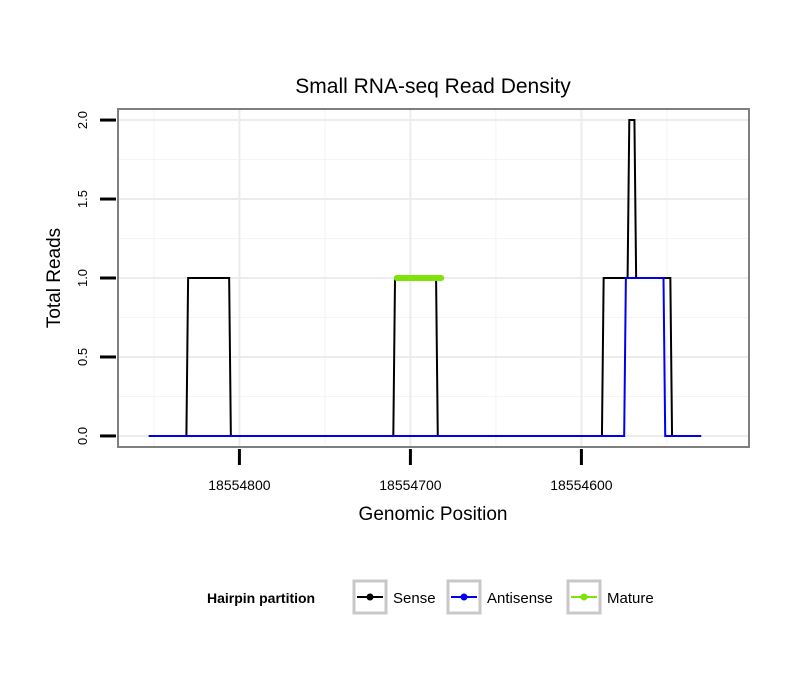  Describe the element at coordinates (410, 471) in the screenshot. I see `x-axis: 18554800 18554700 18554600` at that location.